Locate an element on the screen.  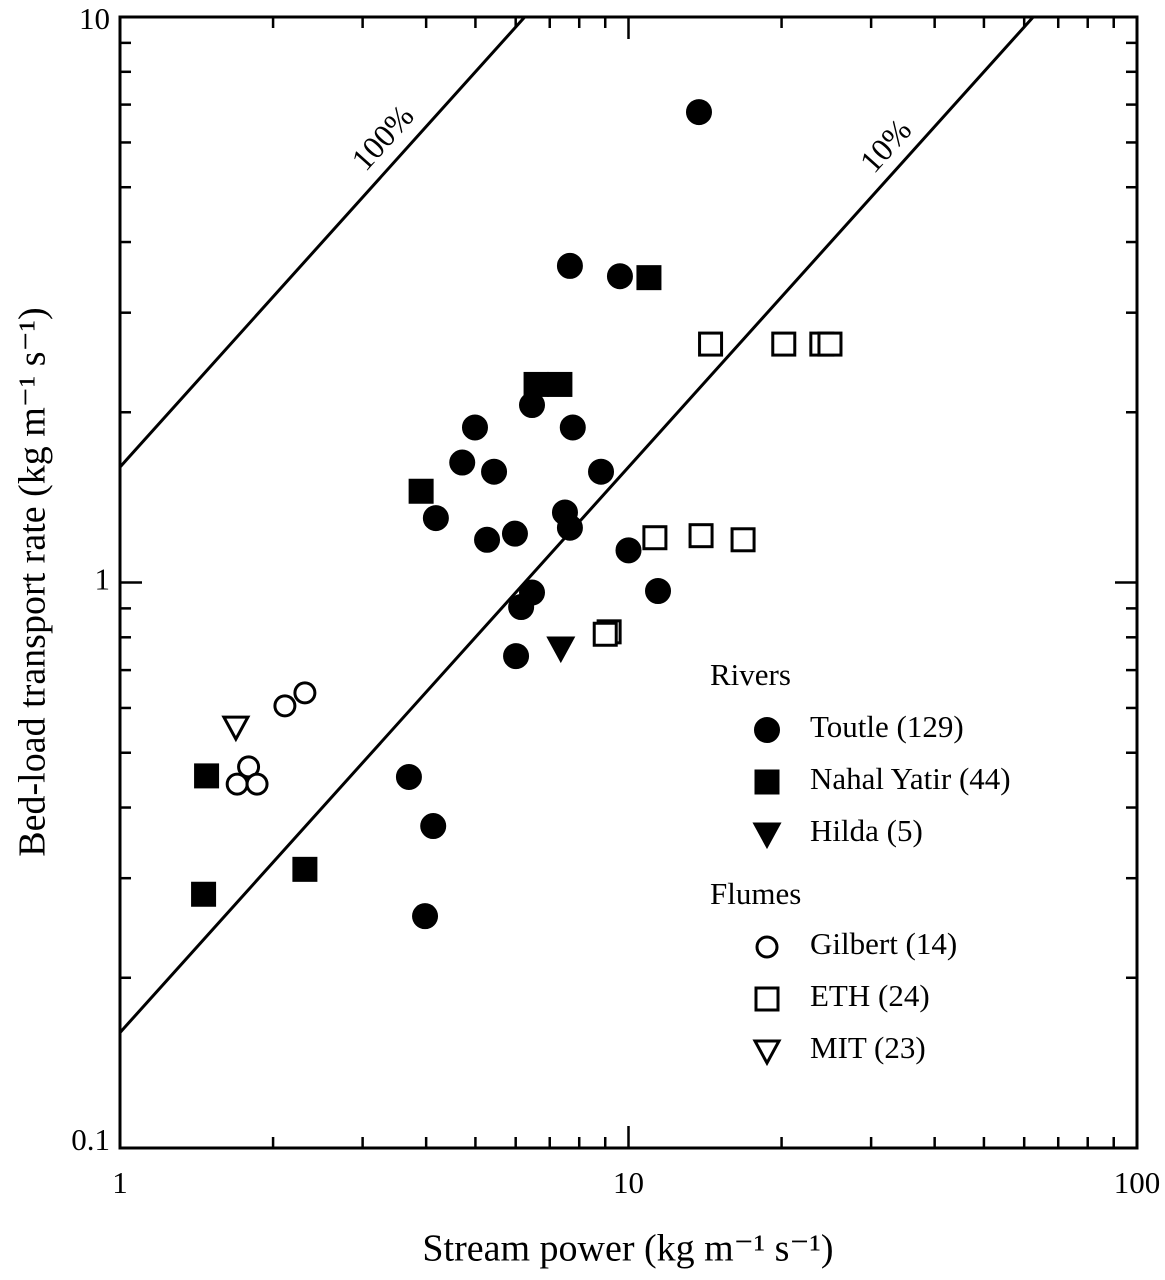
x-tick-label: 100 is located at coordinates (1137, 1182).